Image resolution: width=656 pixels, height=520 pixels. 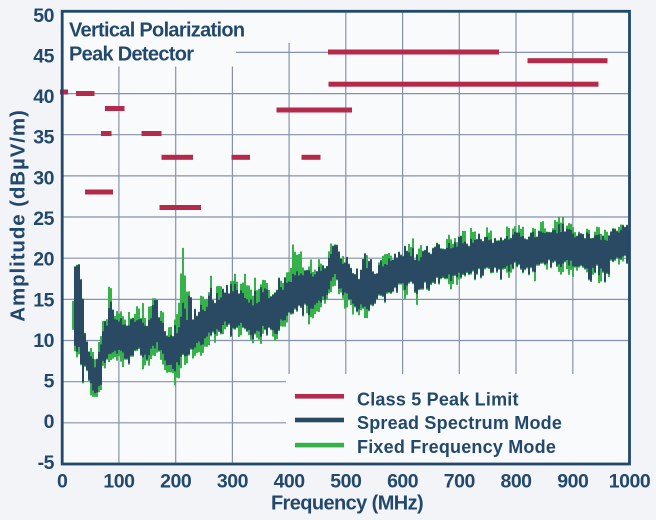 What do you see at coordinates (459, 423) in the screenshot?
I see `svg-text: Spread Spectrum Mode` at bounding box center [459, 423].